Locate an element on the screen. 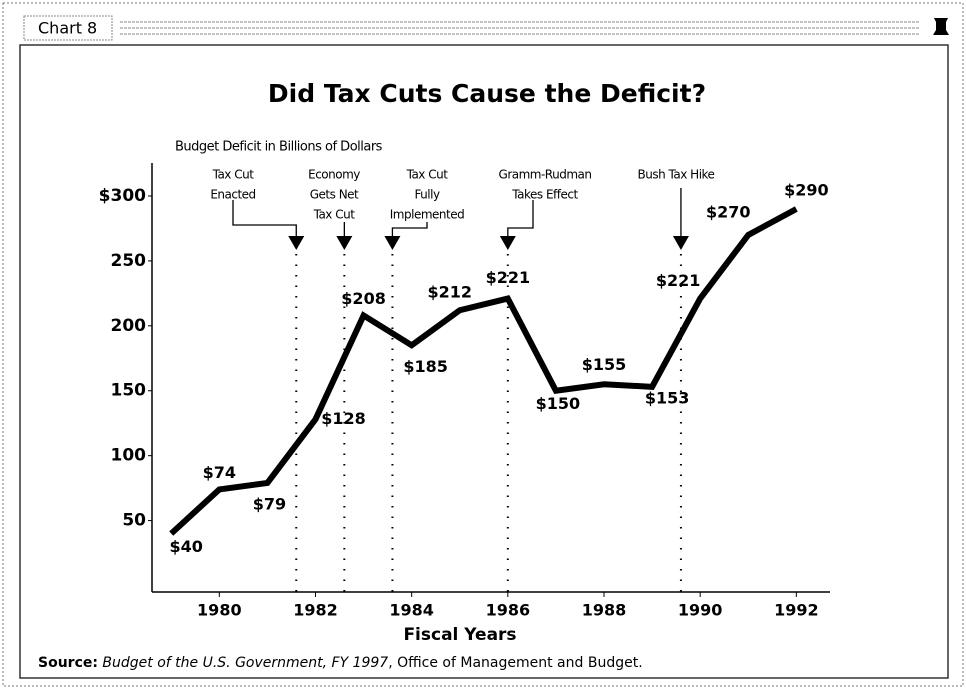  x-tick-label: 1984 is located at coordinates (411, 610).